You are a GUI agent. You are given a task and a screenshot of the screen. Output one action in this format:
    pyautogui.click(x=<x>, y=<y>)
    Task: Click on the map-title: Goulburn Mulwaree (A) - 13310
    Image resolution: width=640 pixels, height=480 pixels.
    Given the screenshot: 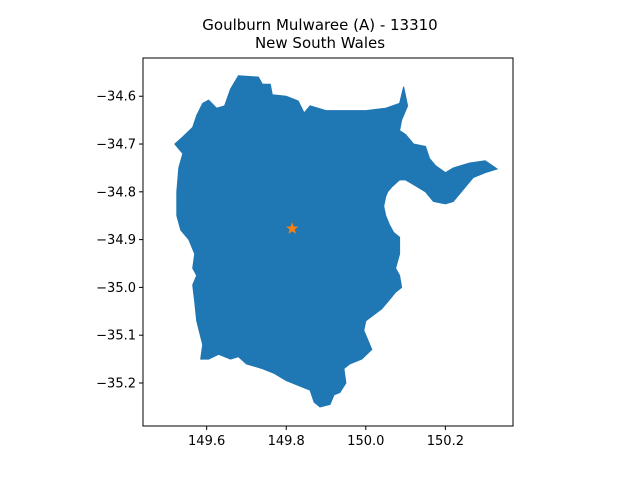 What is the action you would take?
    pyautogui.click(x=320, y=25)
    